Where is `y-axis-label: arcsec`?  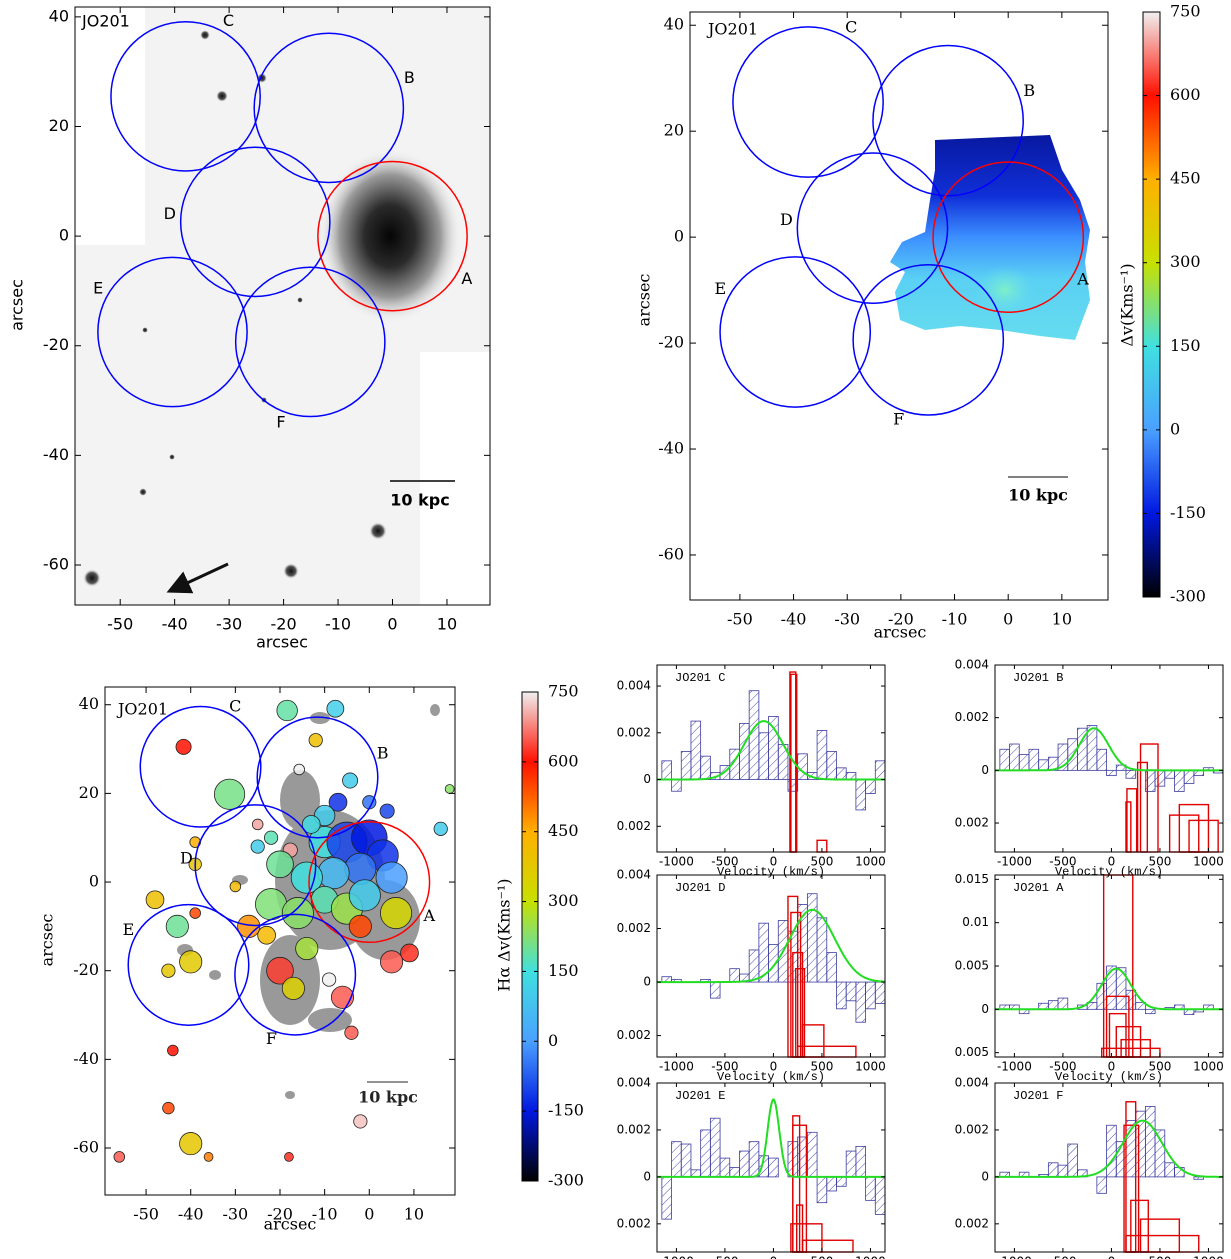 y-axis-label: arcsec is located at coordinates (17, 305).